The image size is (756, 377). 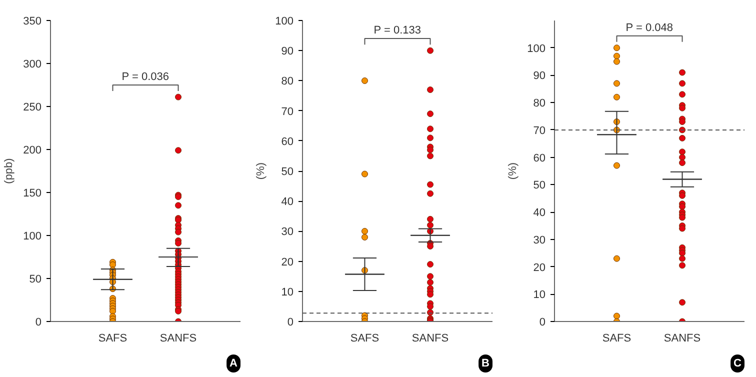 I want to click on y-tick-label: 150, so click(x=32, y=194).